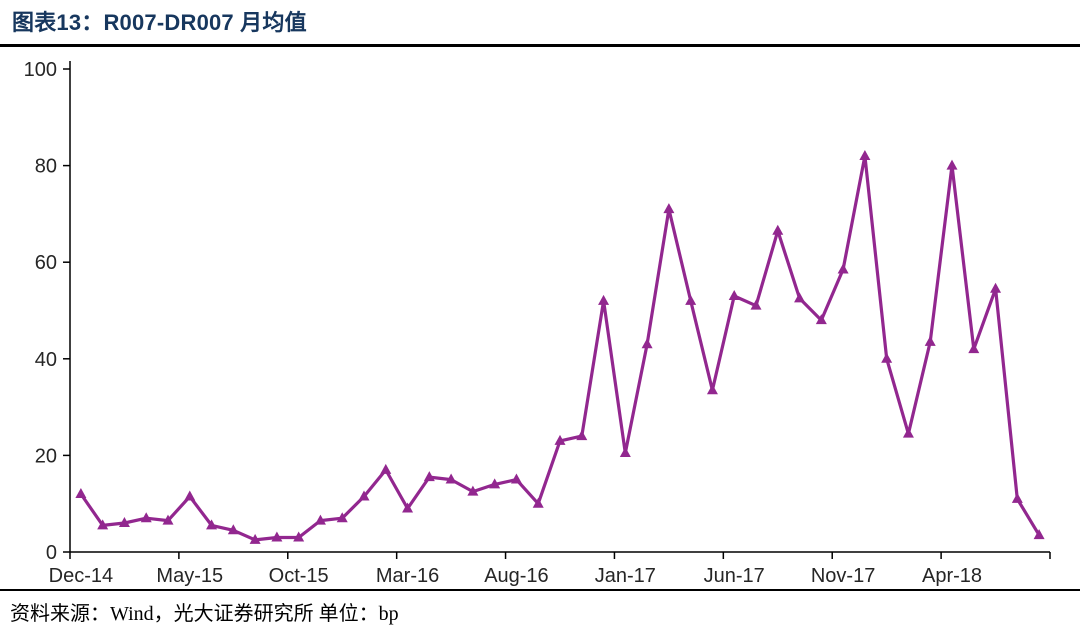 The image size is (1080, 641). I want to click on y-tick-label: 60, so click(46, 263).